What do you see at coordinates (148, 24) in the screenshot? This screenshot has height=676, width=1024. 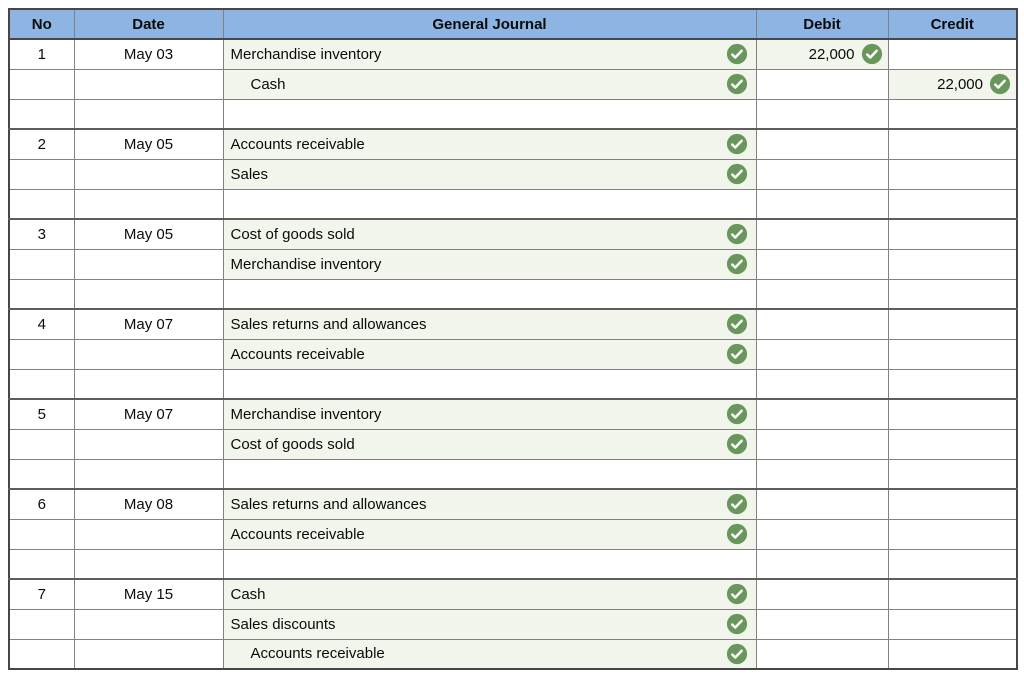 I see `header-date: Date` at bounding box center [148, 24].